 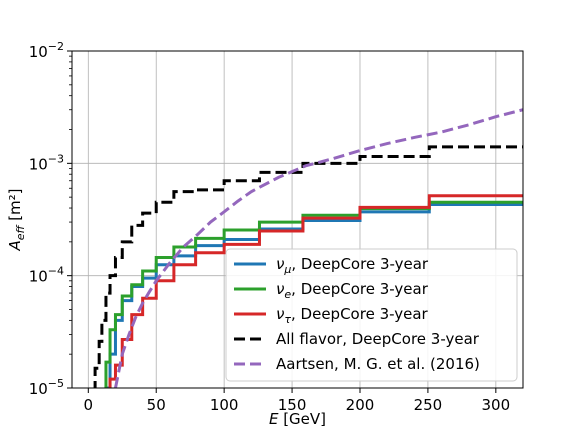 What do you see at coordinates (378, 364) in the screenshot?
I see `legend-entry-4: Aartsen, M. G. et al. (2016)` at bounding box center [378, 364].